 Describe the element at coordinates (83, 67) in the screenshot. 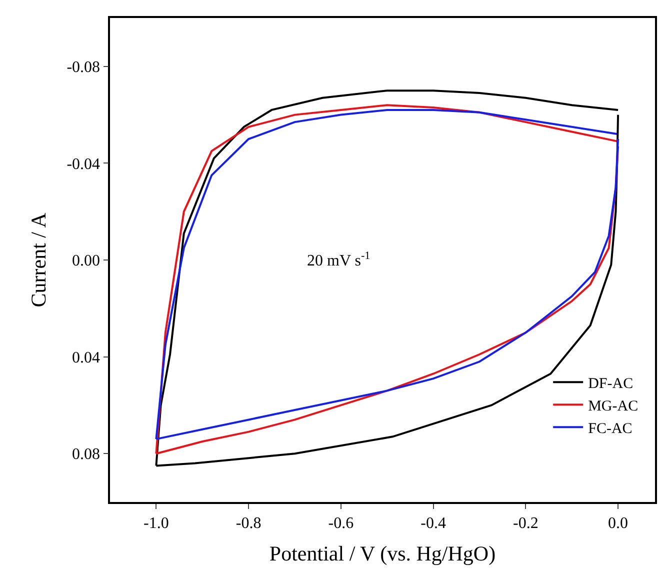

I see `y-tick-label: -0.08` at that location.